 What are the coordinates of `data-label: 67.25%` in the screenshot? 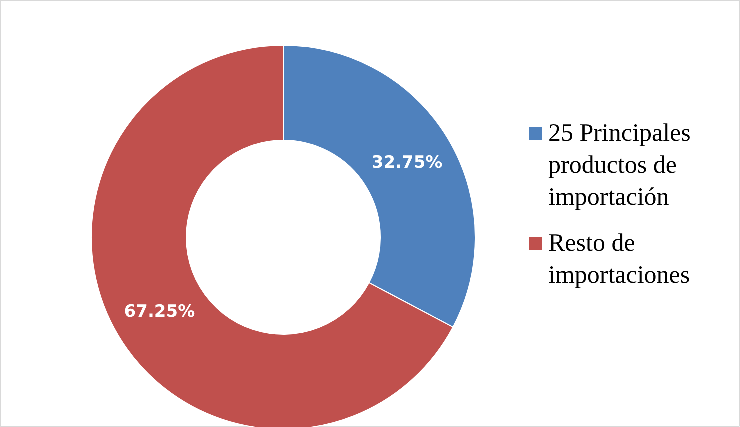 It's located at (160, 312).